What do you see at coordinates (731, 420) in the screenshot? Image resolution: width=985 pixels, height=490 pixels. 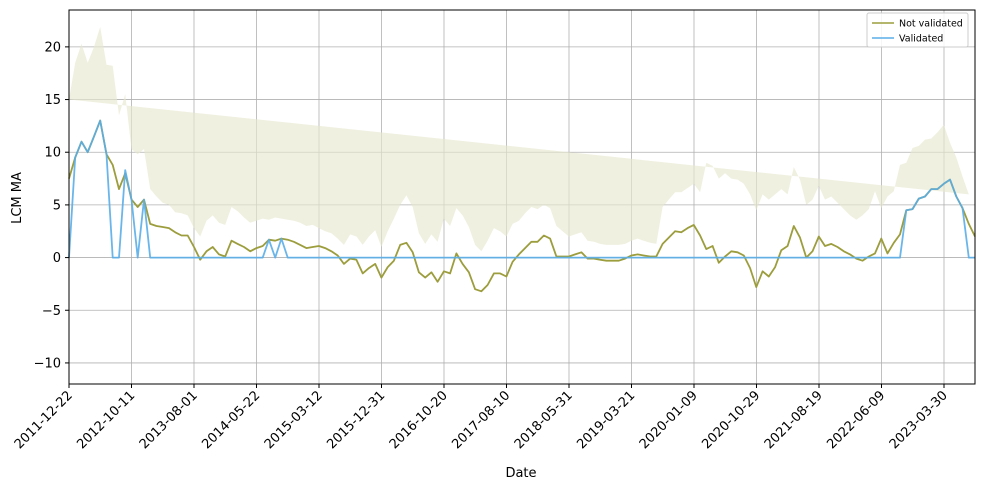 I see `x-tick-label: 2020-10-29` at bounding box center [731, 420].